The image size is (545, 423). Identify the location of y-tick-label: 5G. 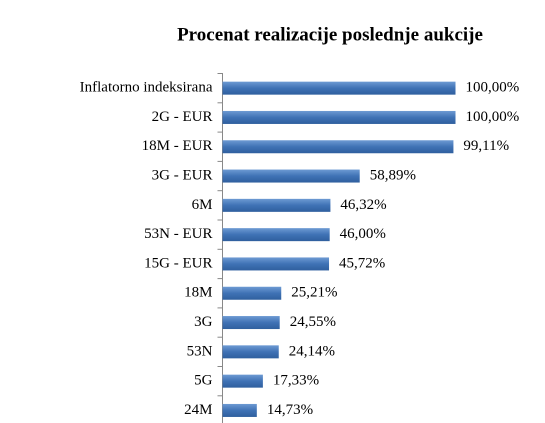
(203, 381).